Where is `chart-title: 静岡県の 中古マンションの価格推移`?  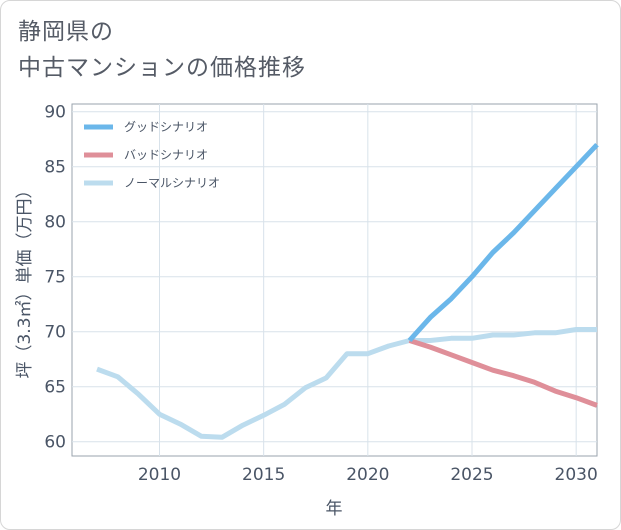
chart-title: 静岡県の 中古マンションの価格推移 is located at coordinates (162, 50).